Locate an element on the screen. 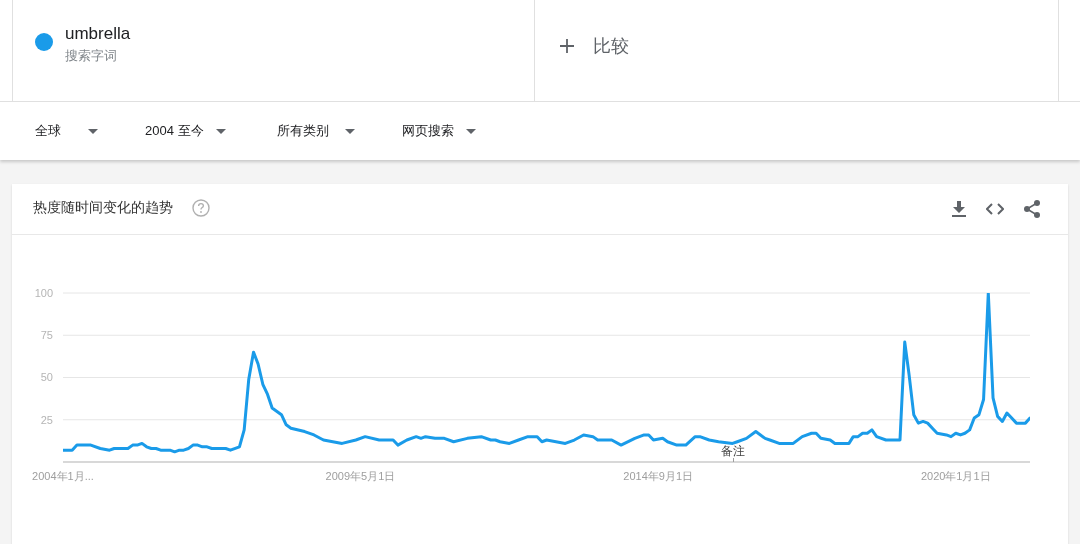  text: 所有类别 is located at coordinates (303, 131).